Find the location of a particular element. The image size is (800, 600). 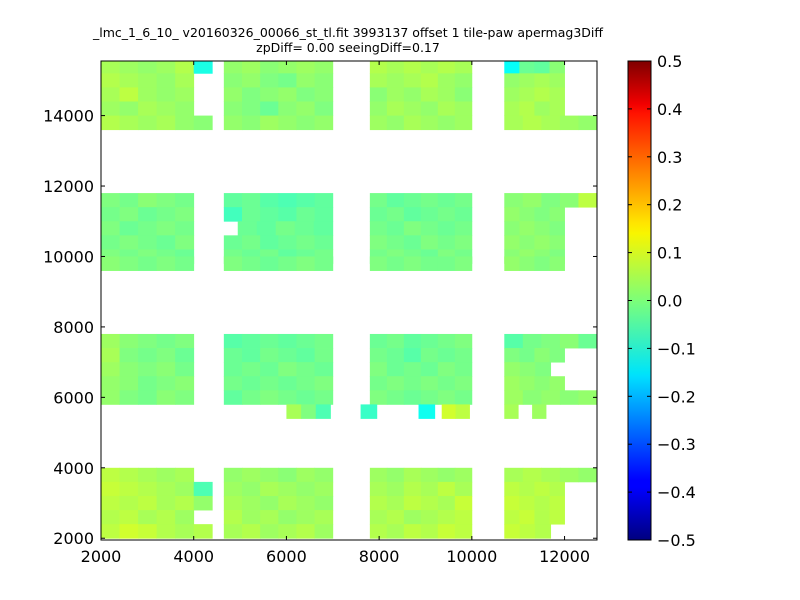

y-tick-label: 12000 is located at coordinates (68, 186).